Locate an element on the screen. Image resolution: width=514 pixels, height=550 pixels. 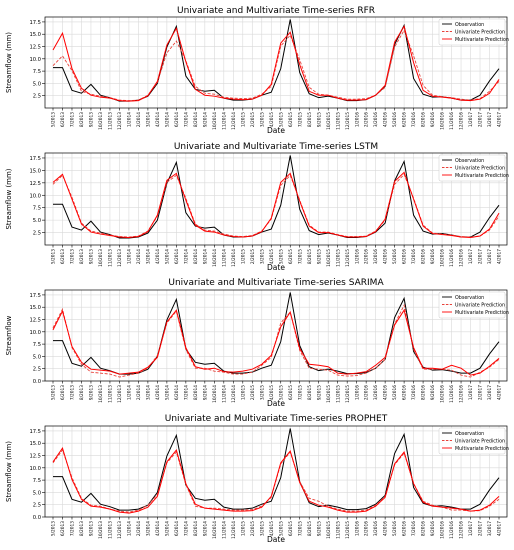
y-tick-label: 5.0 is located at coordinates (37, 357).